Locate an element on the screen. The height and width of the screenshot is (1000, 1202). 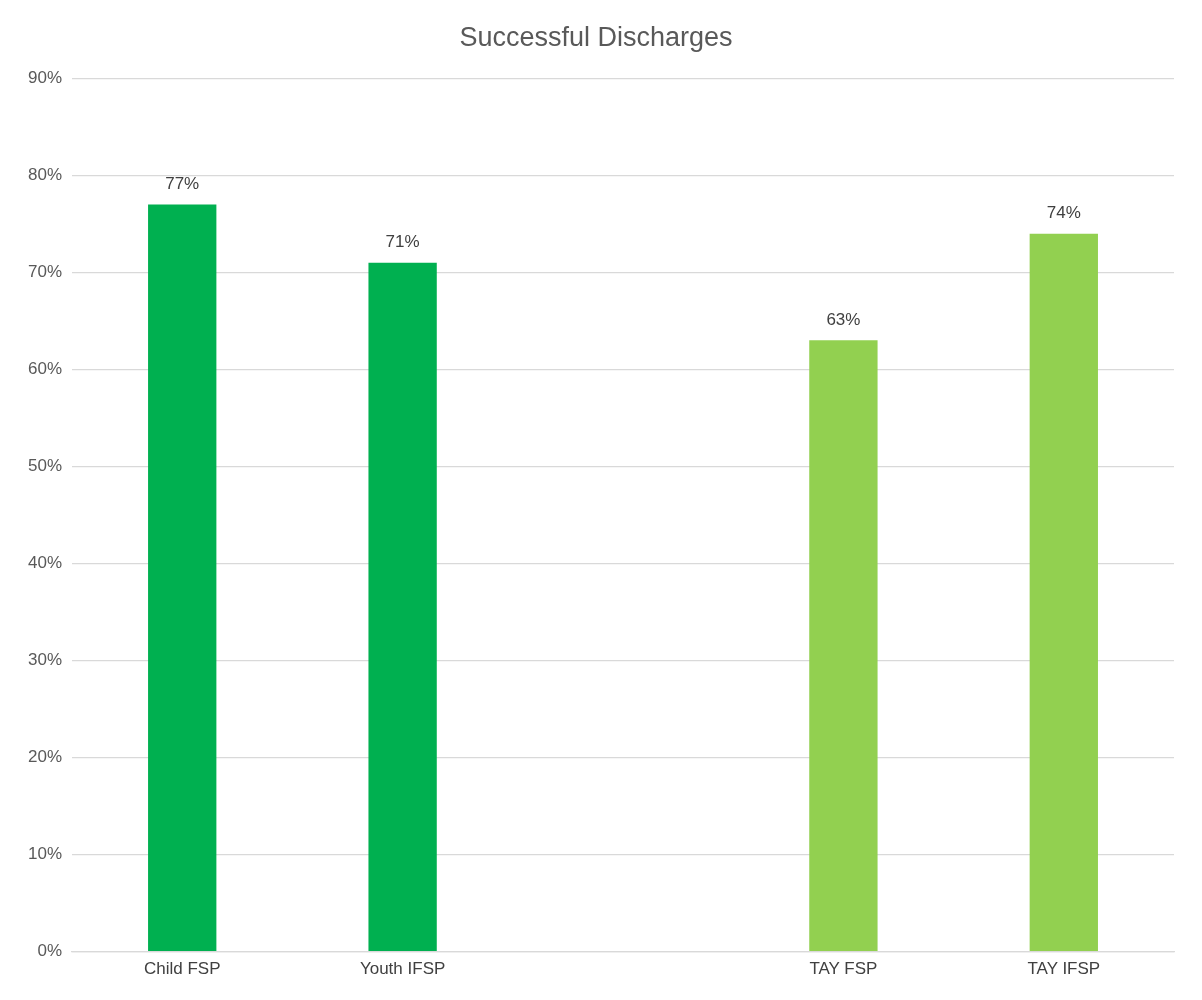
data-label: 74% is located at coordinates (1063, 212).